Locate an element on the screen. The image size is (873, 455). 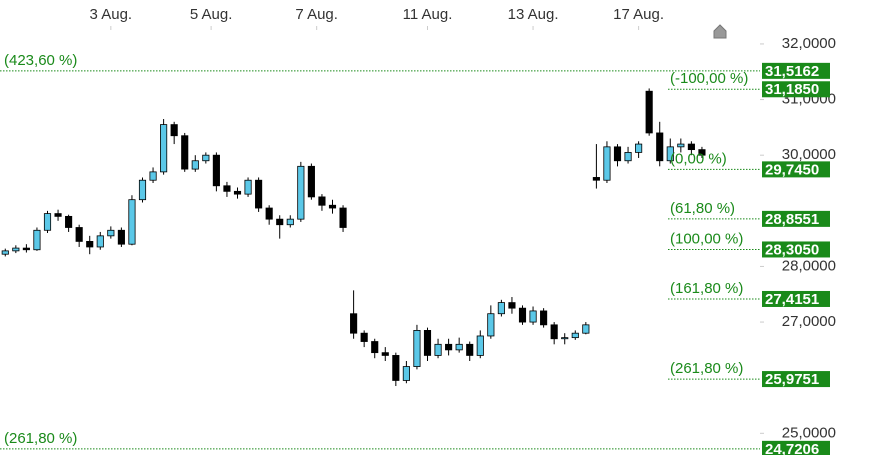
price-box-label: 27,4151 is located at coordinates (792, 299).